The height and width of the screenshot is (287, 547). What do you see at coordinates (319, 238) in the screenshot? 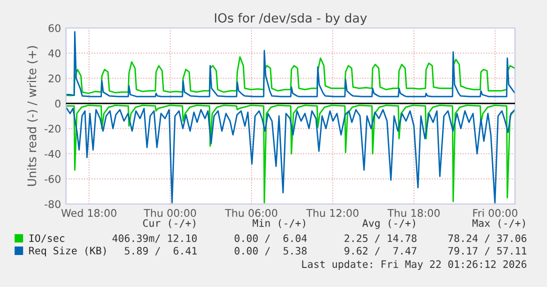
I see `text: 406.39m/ 12.10 0.00 / 6.04 2.25 / 14.78 78.24 / 37.06` at bounding box center [319, 238].